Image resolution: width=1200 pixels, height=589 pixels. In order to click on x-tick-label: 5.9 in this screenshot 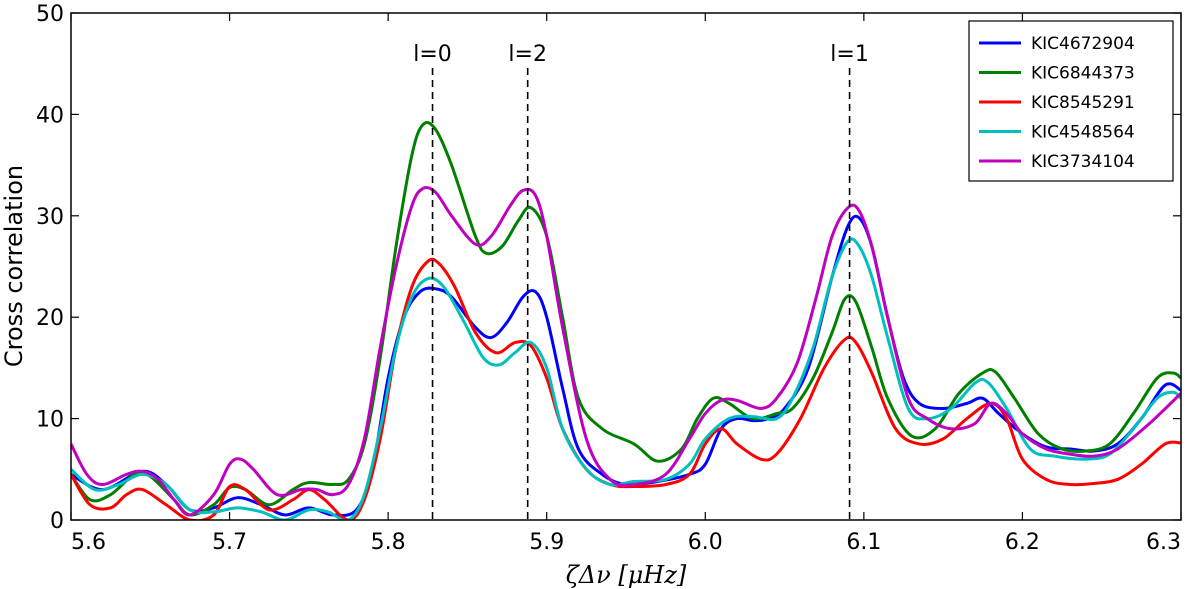, I will do `click(546, 542)`.